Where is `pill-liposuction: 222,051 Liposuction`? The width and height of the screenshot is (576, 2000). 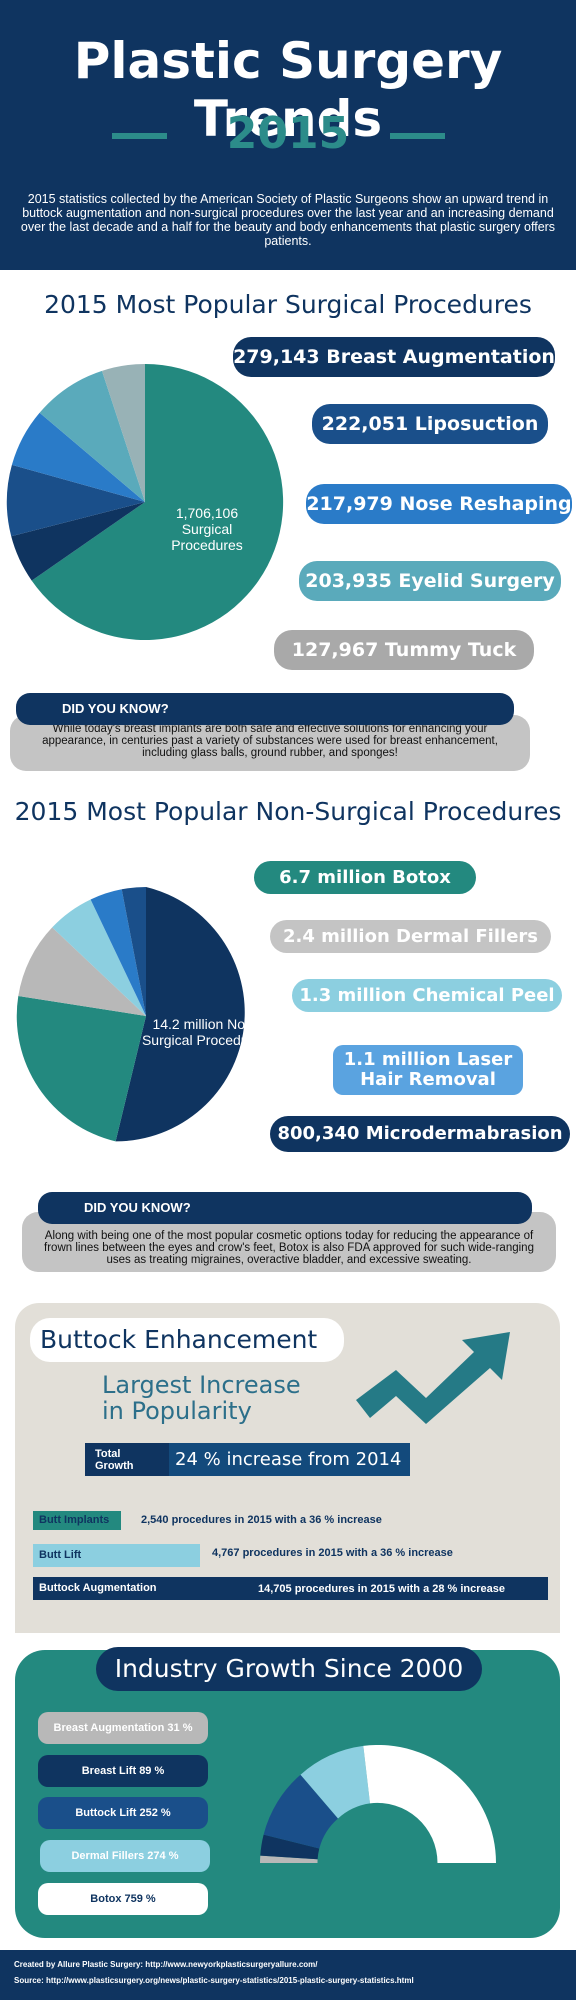 pill-liposuction: 222,051 Liposuction is located at coordinates (430, 424).